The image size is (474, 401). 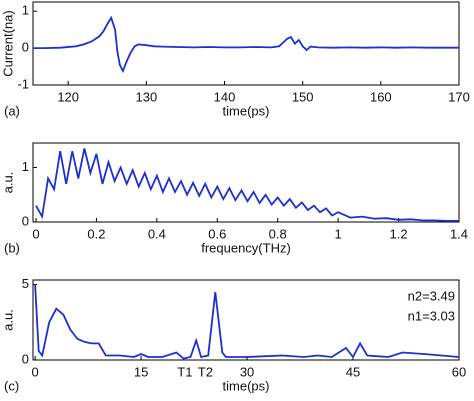 What do you see at coordinates (459, 96) in the screenshot?
I see `x-tick-label: 170` at bounding box center [459, 96].